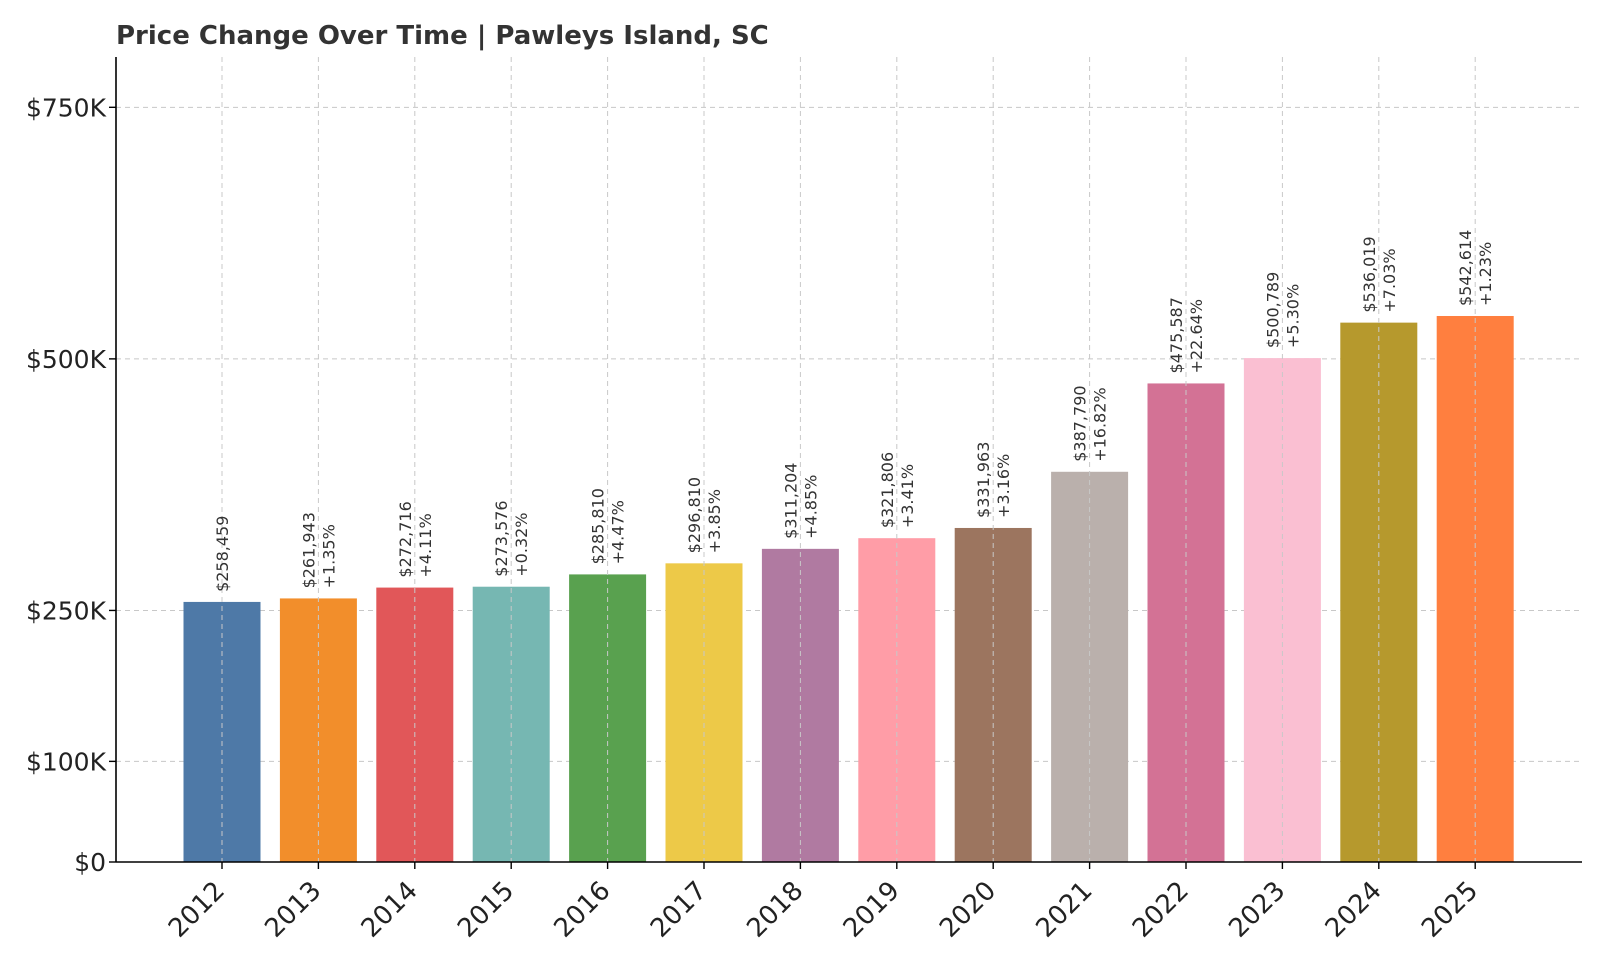 Image resolution: width=1600 pixels, height=960 pixels. What do you see at coordinates (1257, 910) in the screenshot?
I see `x-tick-label: 2023` at bounding box center [1257, 910].